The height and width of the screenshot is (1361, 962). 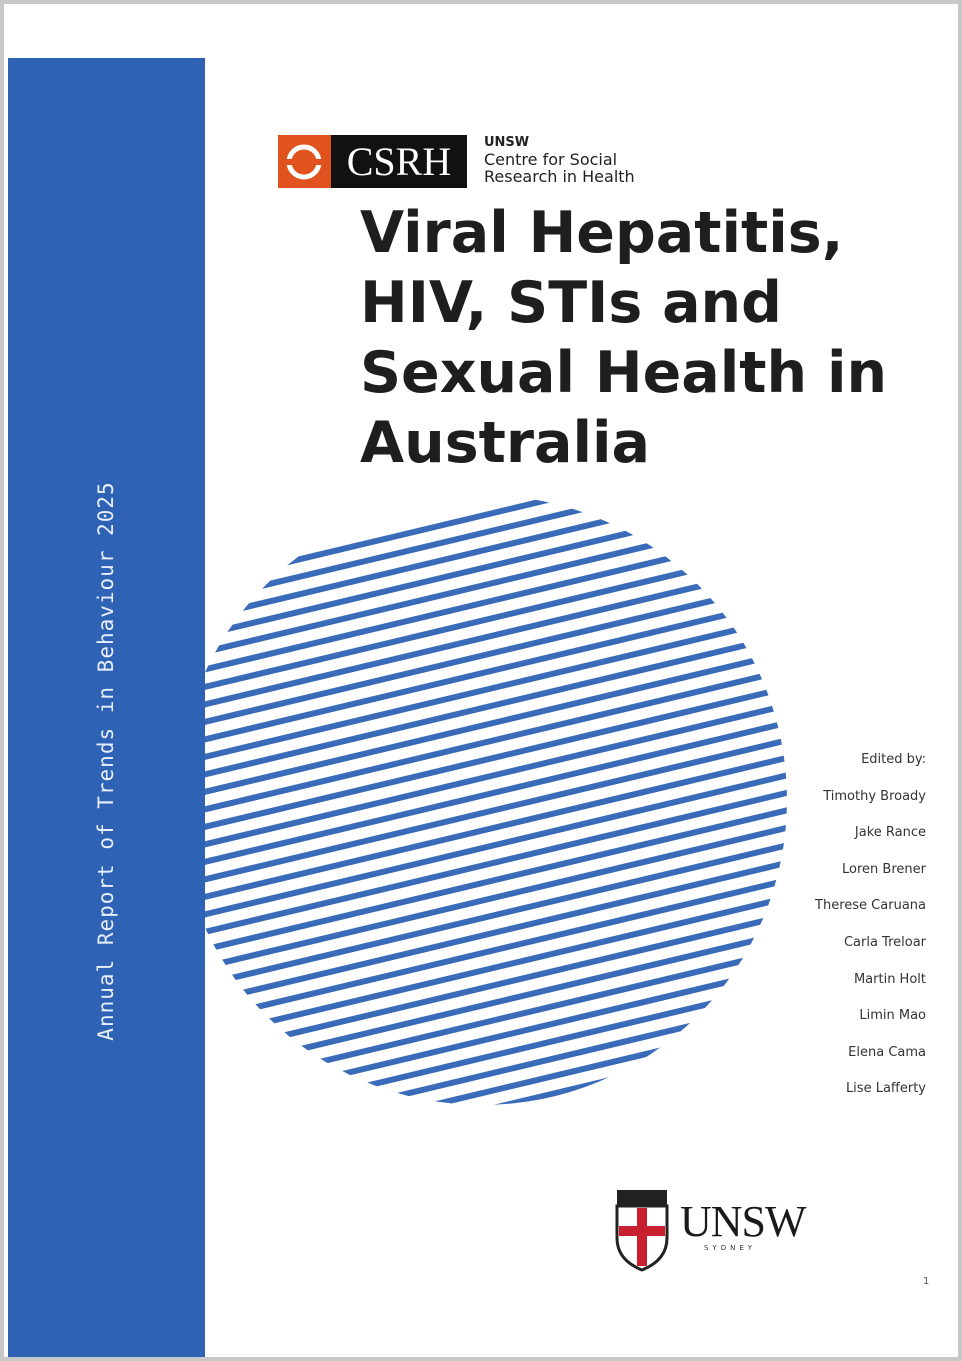 What do you see at coordinates (893, 759) in the screenshot?
I see `editors-heading: Edited by:` at bounding box center [893, 759].